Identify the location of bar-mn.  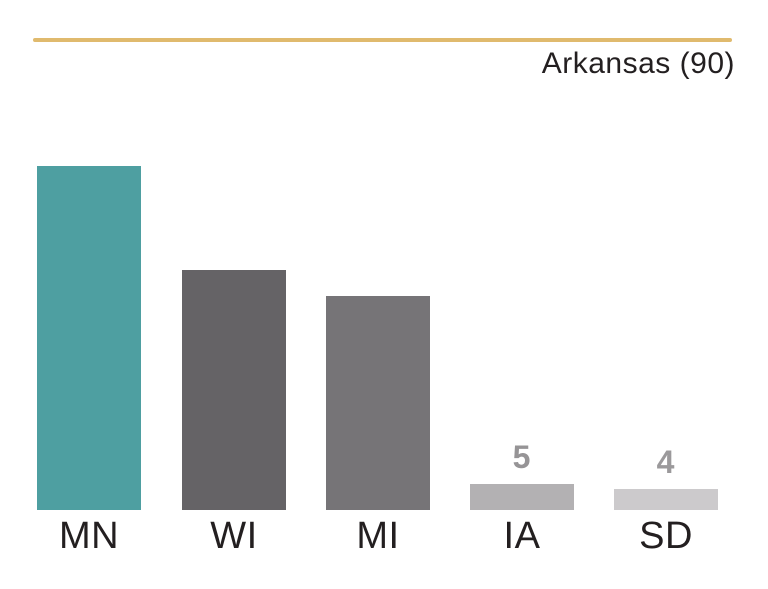
(89, 338).